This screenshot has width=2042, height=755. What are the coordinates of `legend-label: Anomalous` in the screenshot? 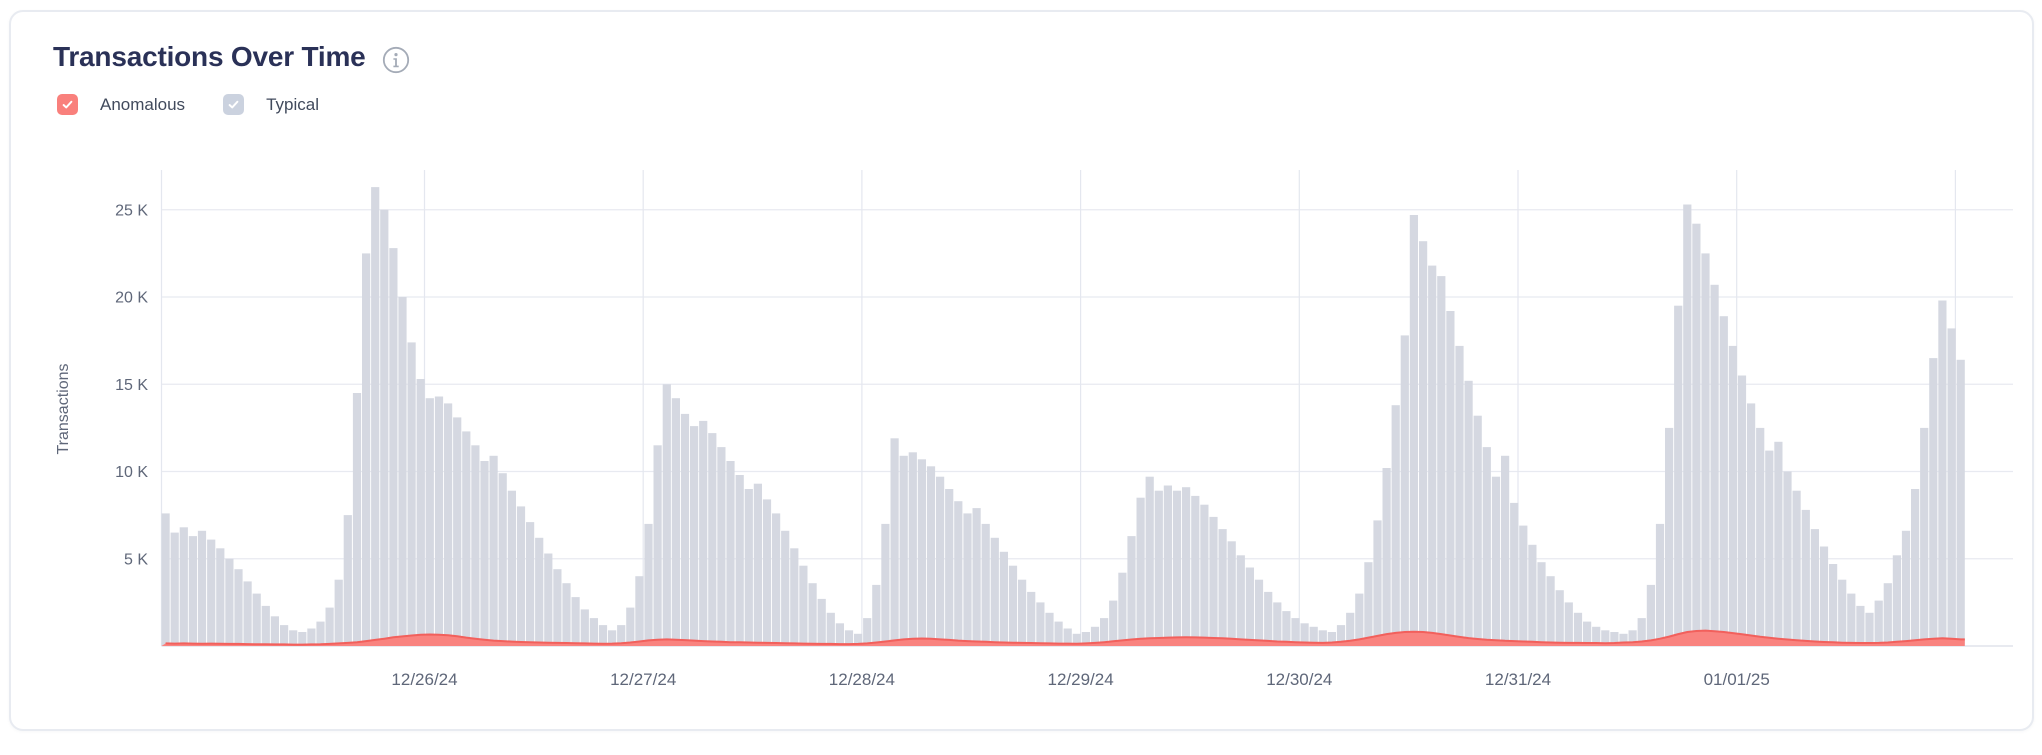 It's located at (143, 104).